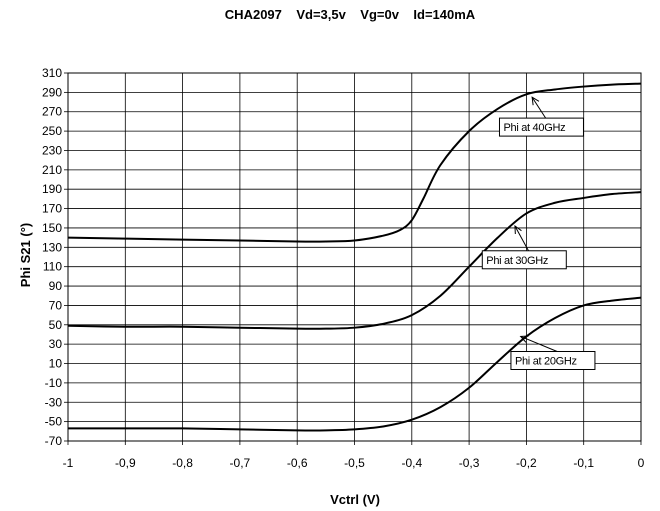 This screenshot has width=660, height=511. What do you see at coordinates (52, 112) in the screenshot?
I see `y-tick-label: 270` at bounding box center [52, 112].